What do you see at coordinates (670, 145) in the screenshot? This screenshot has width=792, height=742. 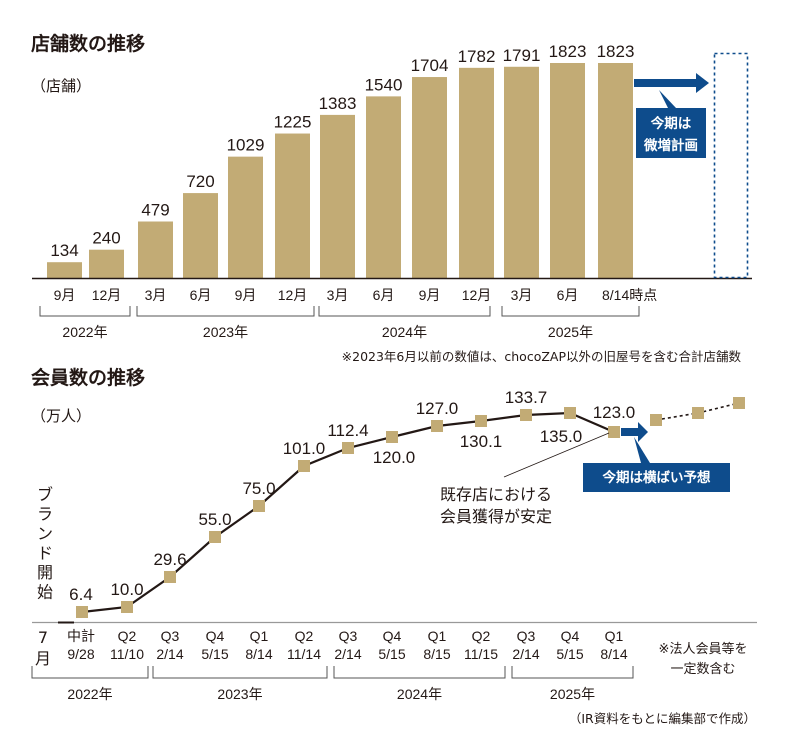 I see `store-callout-line2: 微増計画` at bounding box center [670, 145].